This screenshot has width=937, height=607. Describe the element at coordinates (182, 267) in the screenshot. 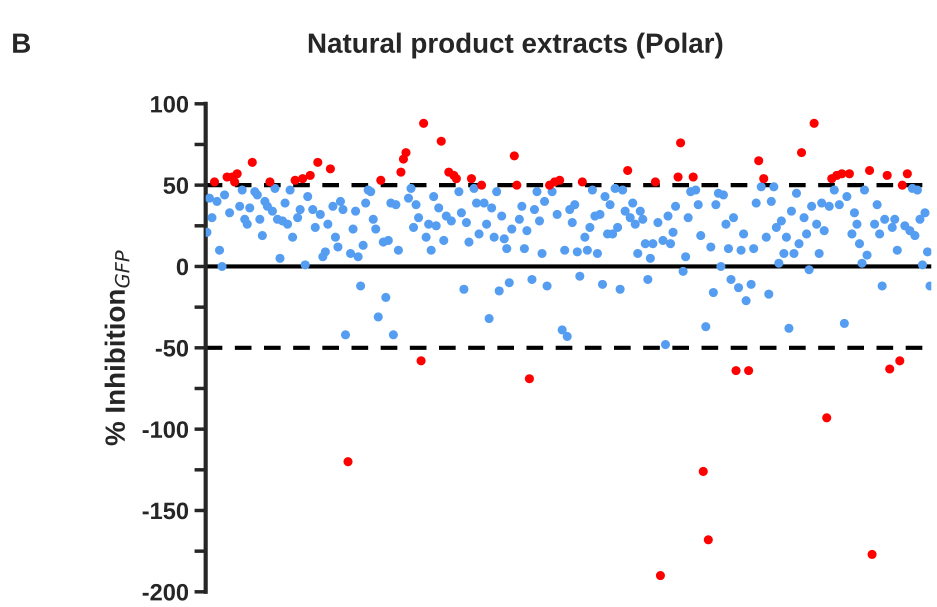

I see `y-tick-label: 0` at that location.